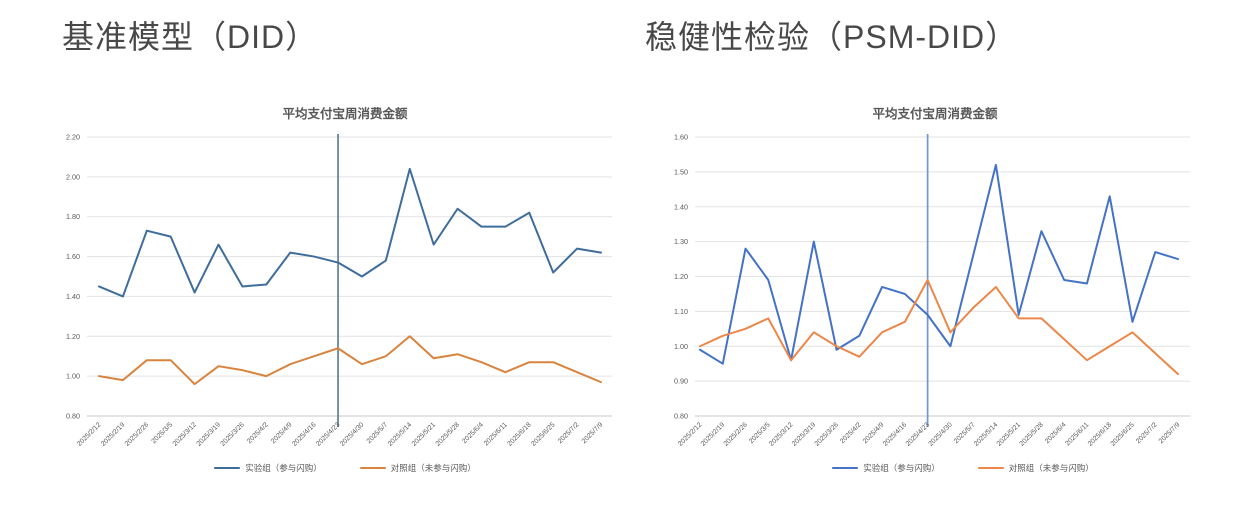  I want to click on svg-text: 2025/2/19, so click(113, 434).